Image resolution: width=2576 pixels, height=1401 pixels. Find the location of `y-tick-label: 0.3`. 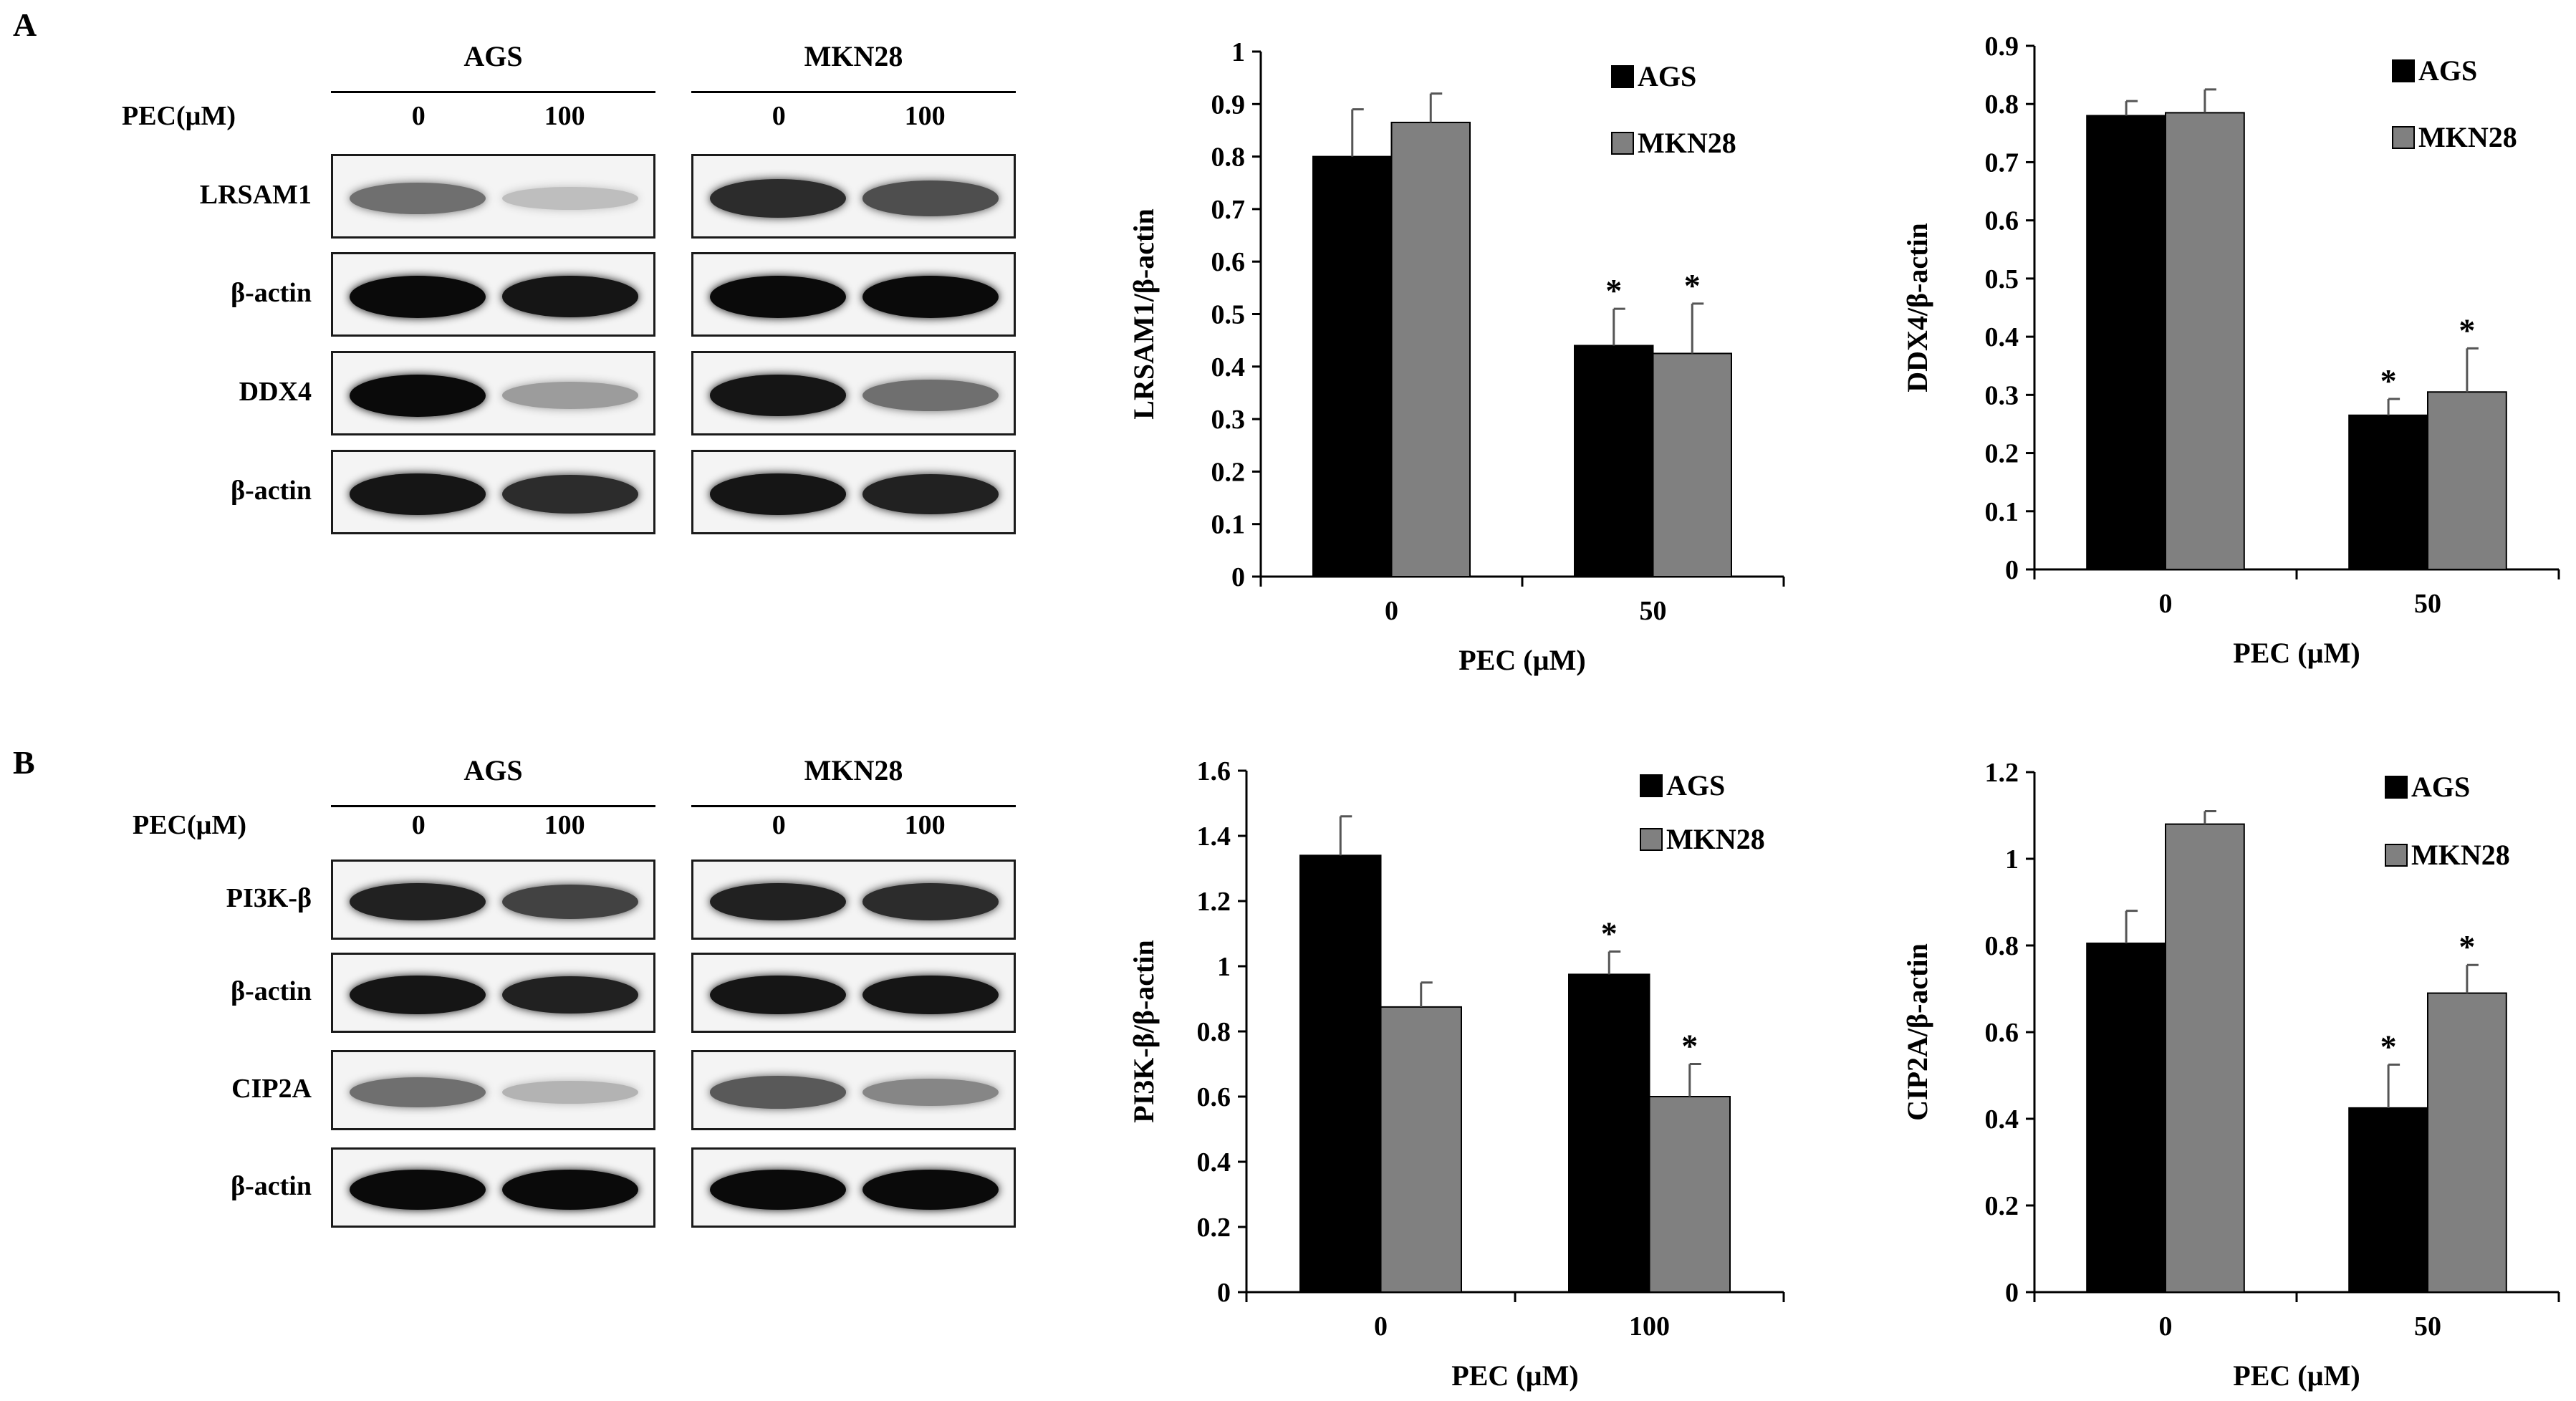

y-tick-label: 0.3 is located at coordinates (1228, 420).